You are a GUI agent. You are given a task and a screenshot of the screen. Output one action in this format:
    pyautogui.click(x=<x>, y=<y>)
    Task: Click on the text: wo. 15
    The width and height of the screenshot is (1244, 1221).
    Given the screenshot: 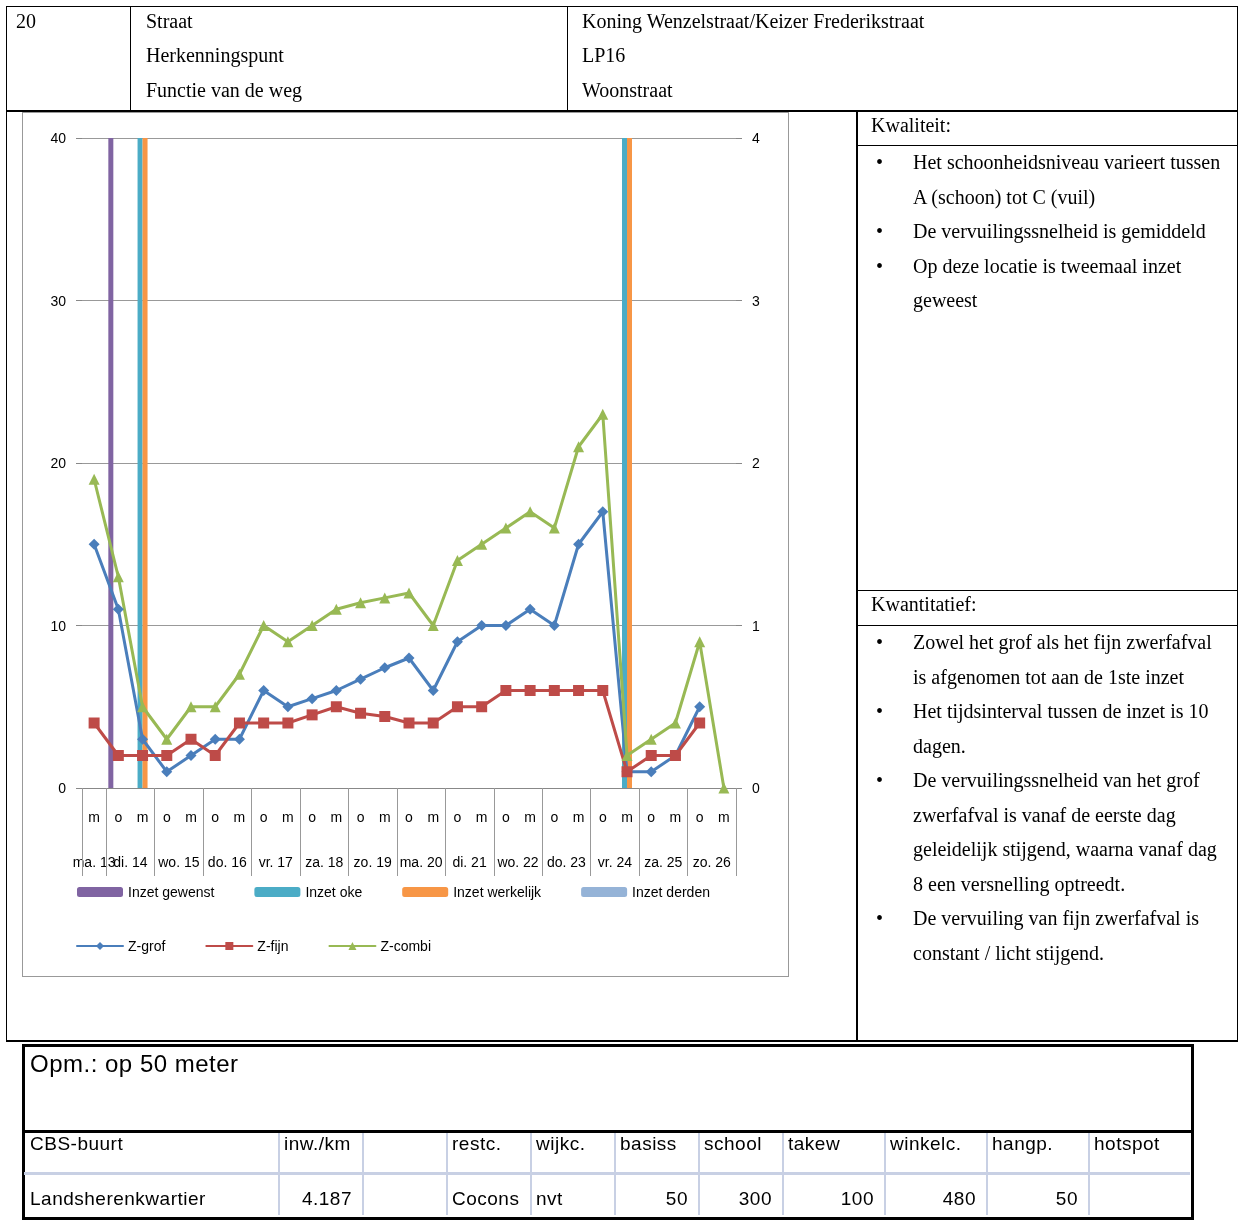 What is the action you would take?
    pyautogui.click(x=178, y=862)
    